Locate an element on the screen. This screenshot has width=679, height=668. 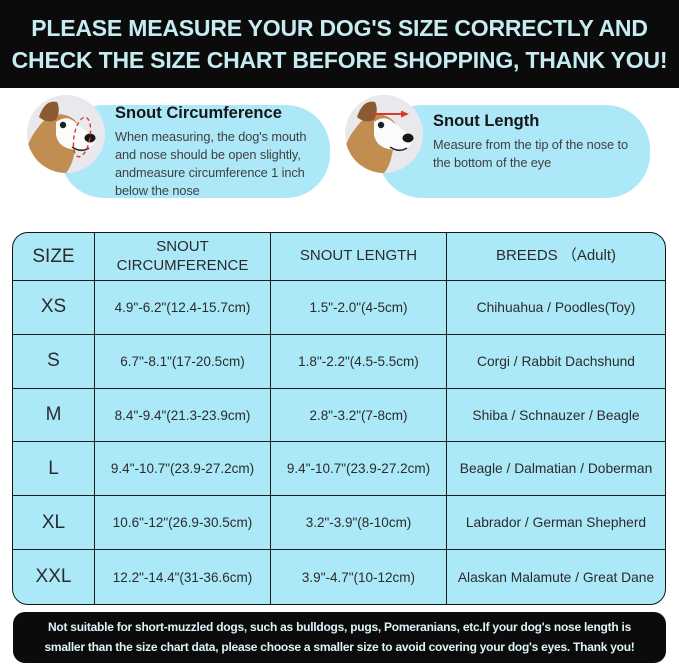
circumference-xxl: 12.2"-14.4"(31-36.6cm) is located at coordinates (183, 577).